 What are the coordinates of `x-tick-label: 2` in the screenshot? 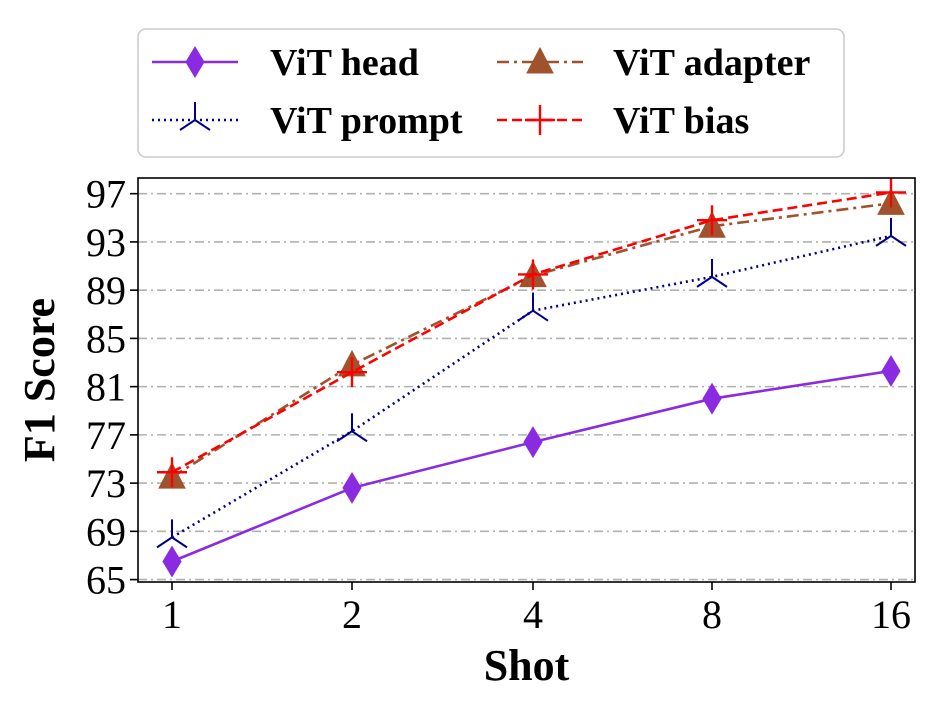 It's located at (352, 614).